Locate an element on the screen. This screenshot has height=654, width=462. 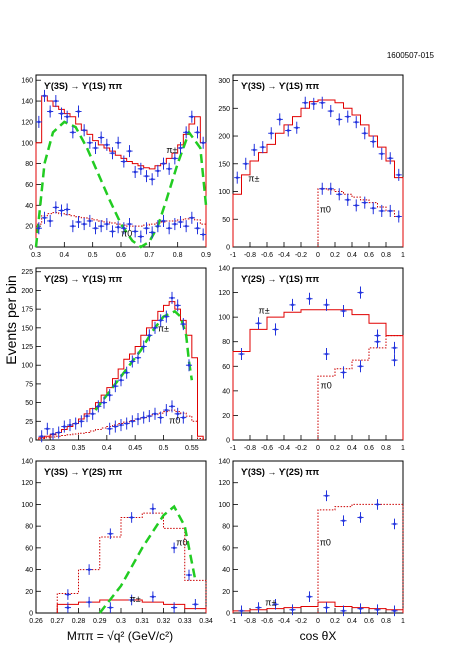
y-tick-label: 300 is located at coordinates (224, 81).